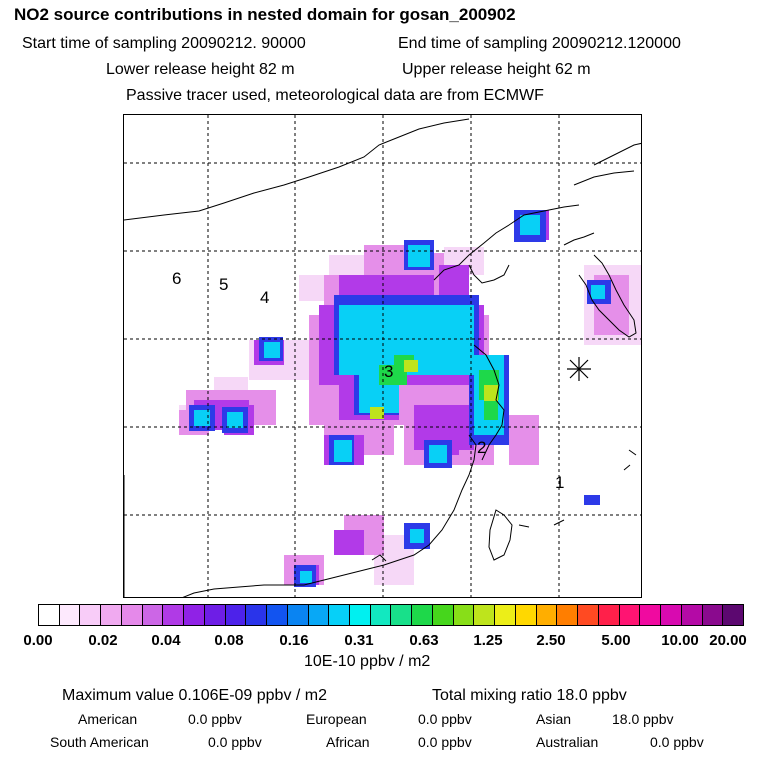 This screenshot has height=768, width=768. I want to click on region-name-african: African, so click(348, 742).